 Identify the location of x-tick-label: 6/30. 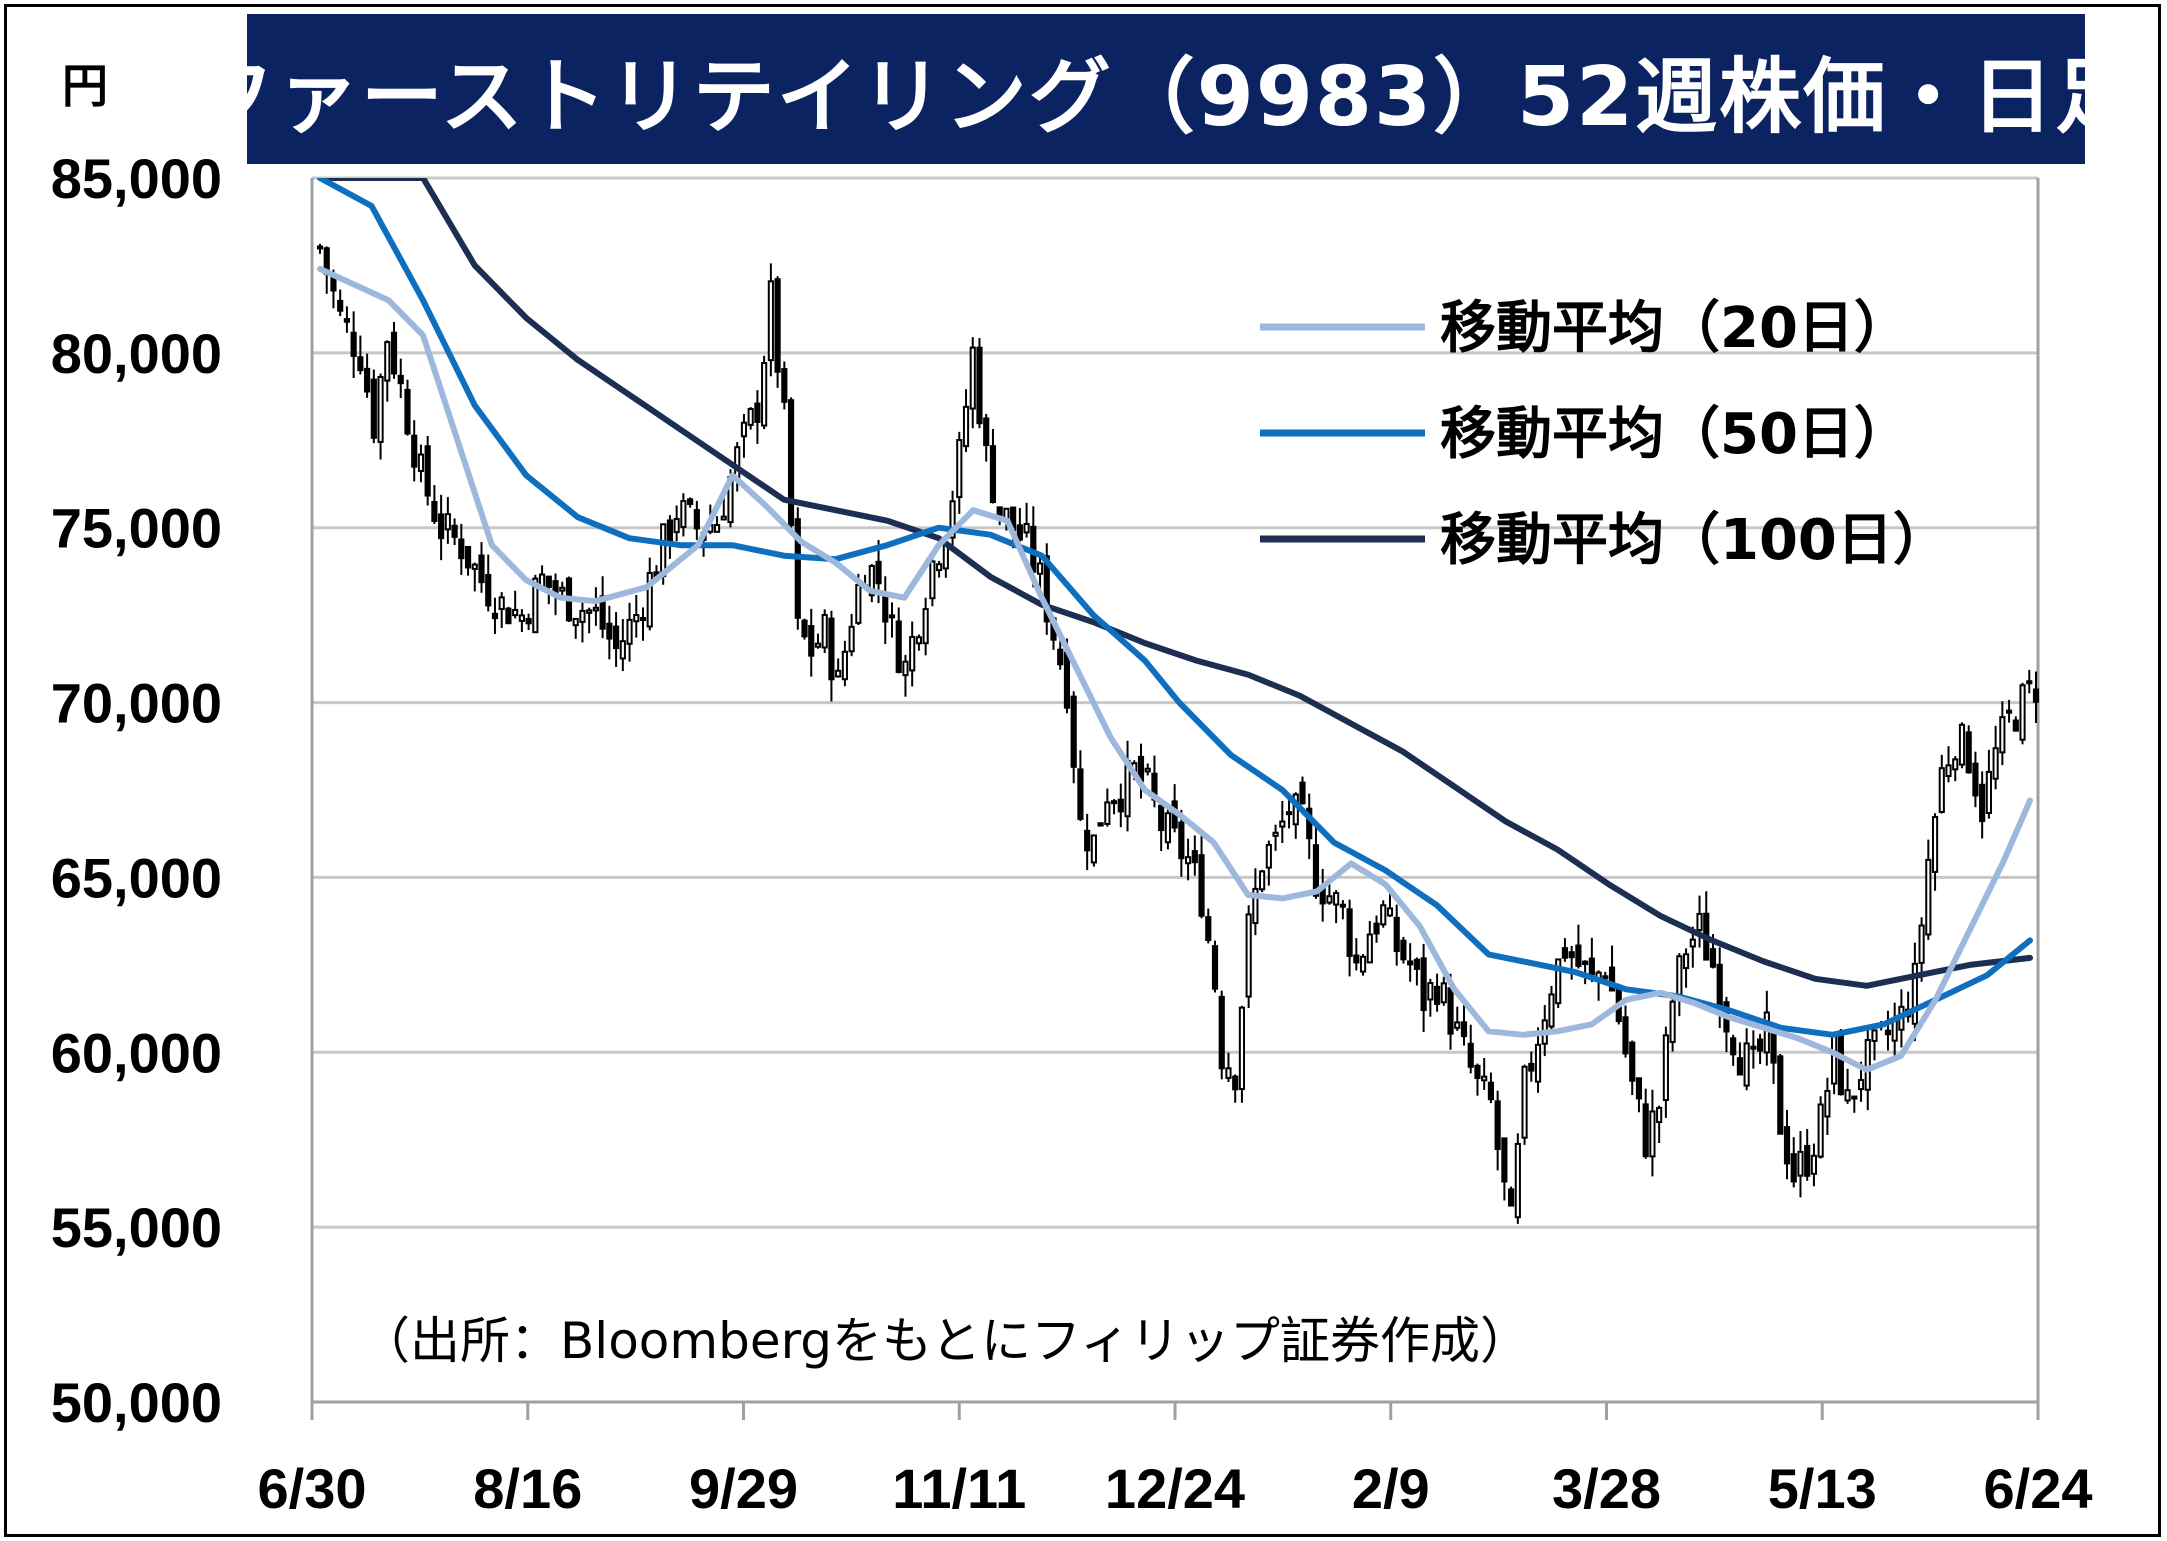
(312, 1488).